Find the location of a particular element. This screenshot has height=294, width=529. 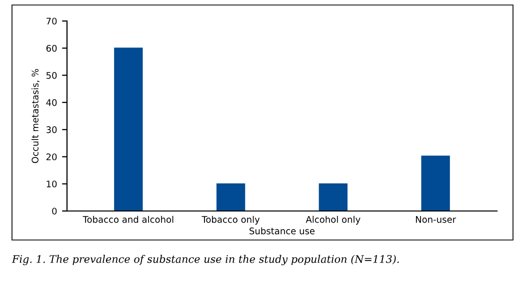

x-tick-label: Tobacco and alcohol is located at coordinates (128, 219).